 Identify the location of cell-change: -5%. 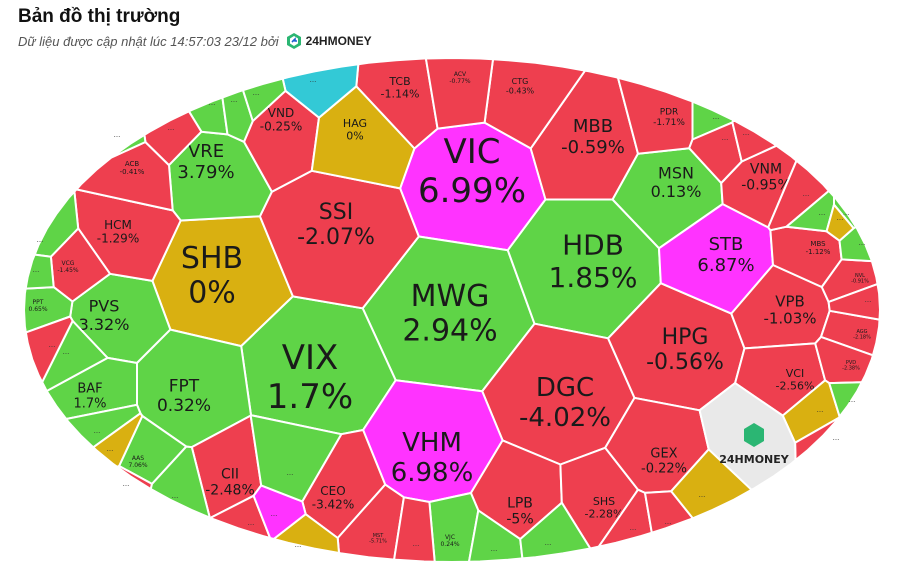
(519, 519).